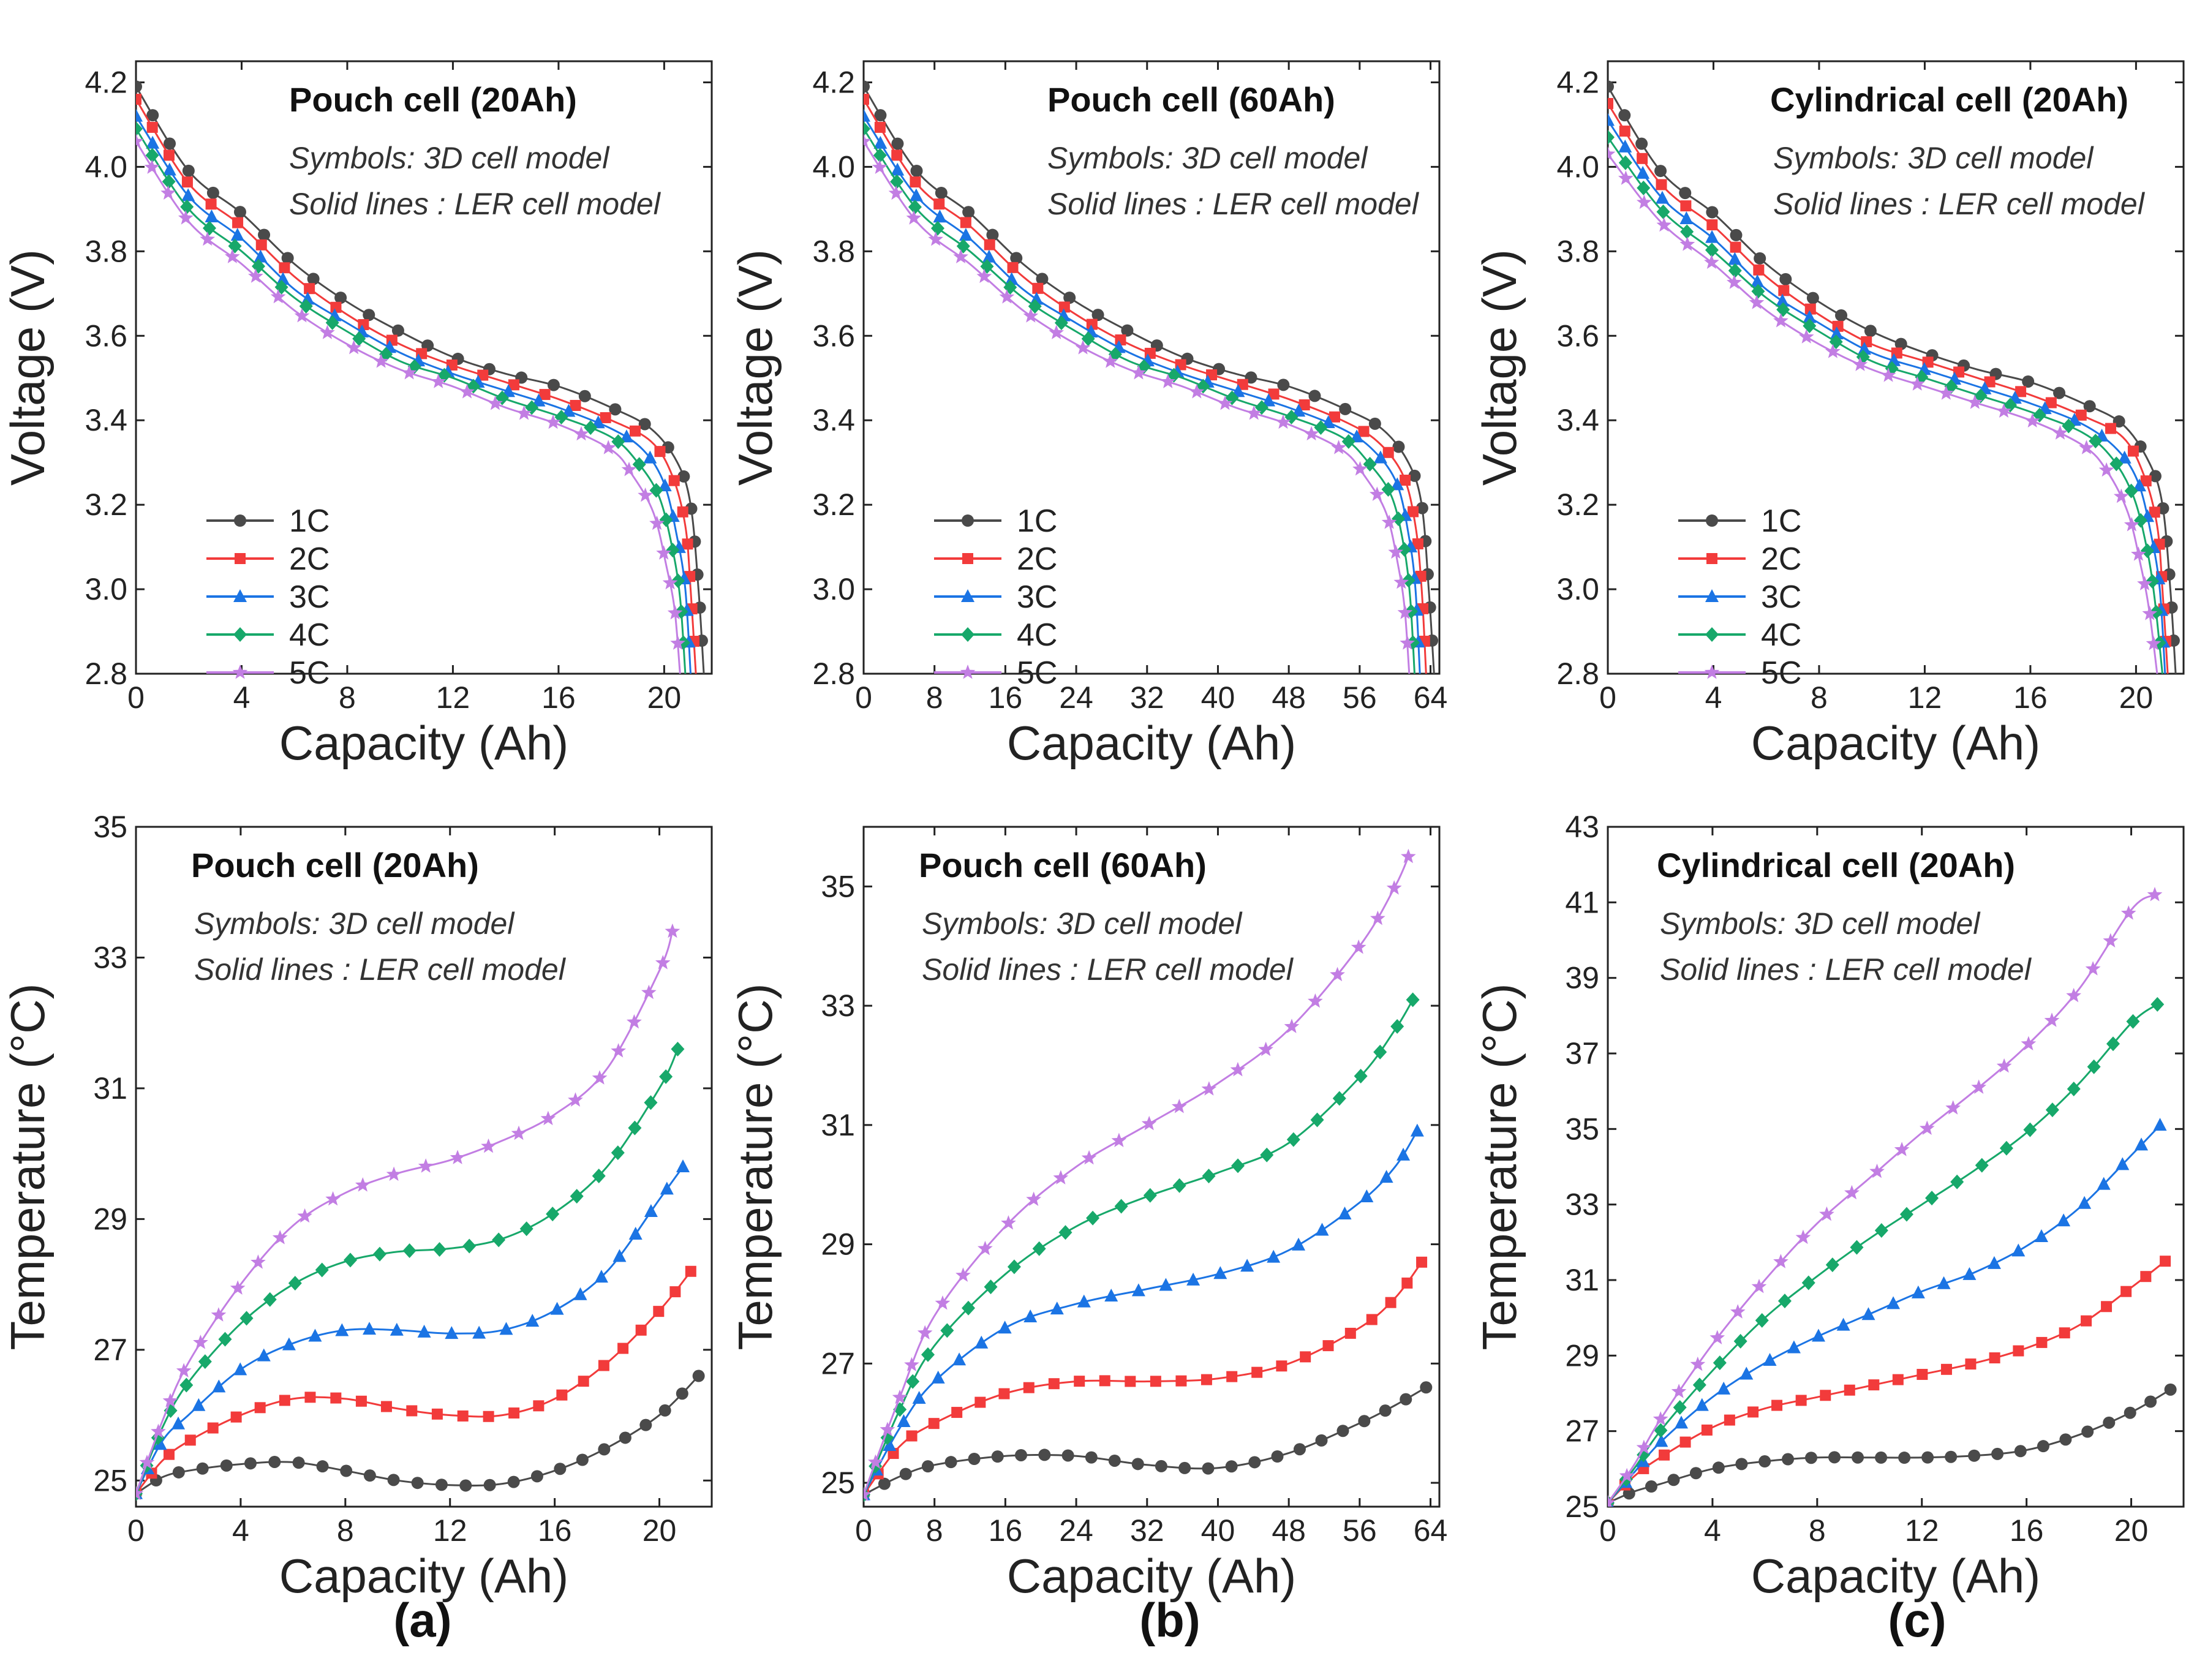 The image size is (2205, 1680). Describe the element at coordinates (241, 1530) in the screenshot. I see `x-tick-label: 4` at that location.